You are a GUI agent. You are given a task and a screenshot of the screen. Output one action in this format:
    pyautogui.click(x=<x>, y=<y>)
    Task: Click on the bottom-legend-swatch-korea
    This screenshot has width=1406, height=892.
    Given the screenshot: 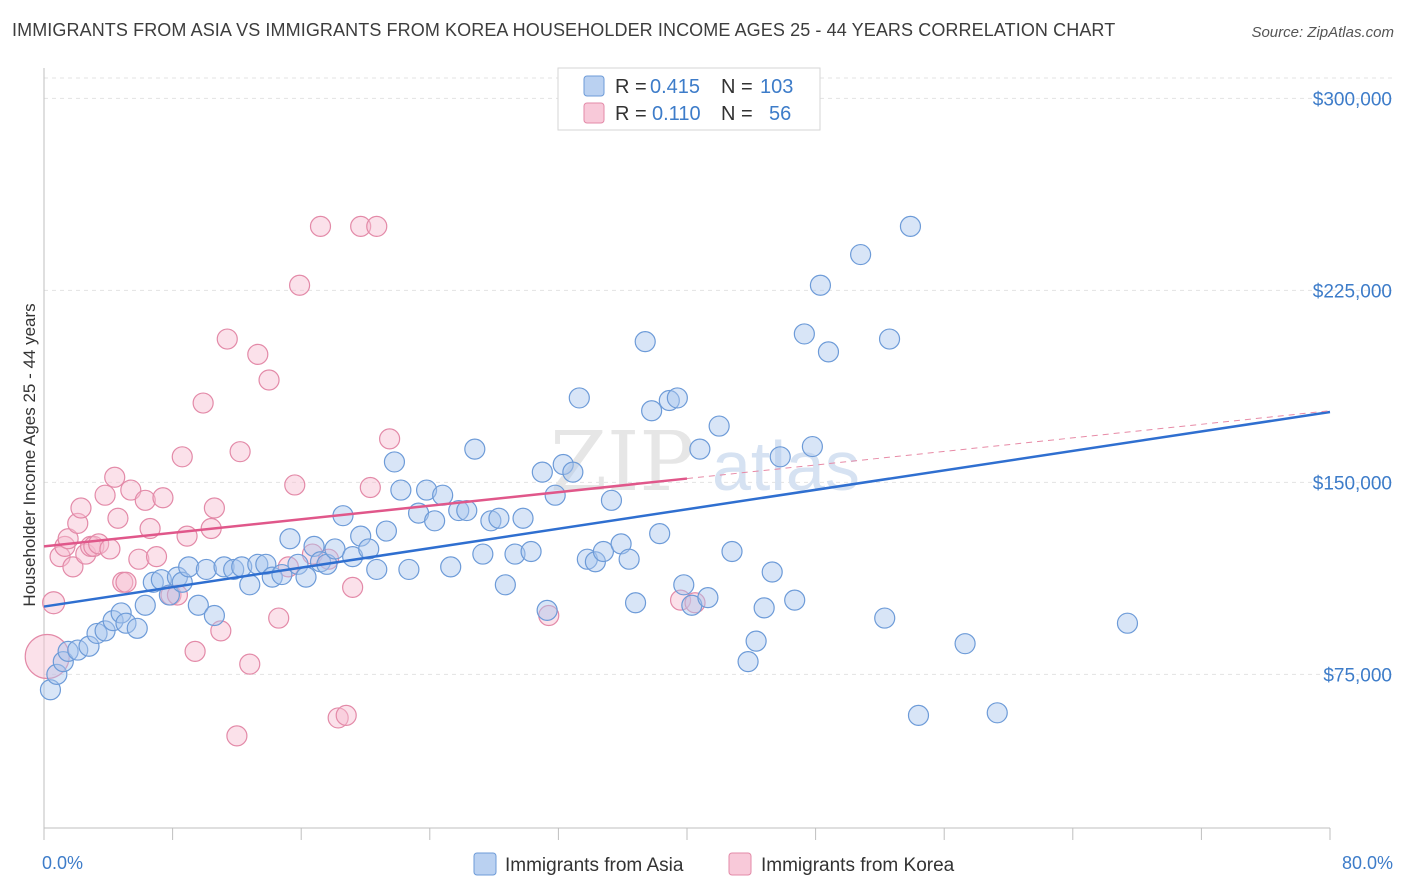 What is the action you would take?
    pyautogui.click(x=740, y=864)
    